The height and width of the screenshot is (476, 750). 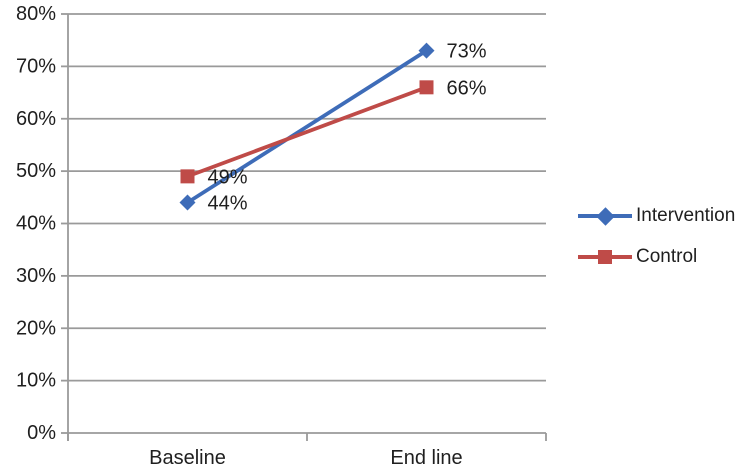 I want to click on y-tick-label: 30%, so click(x=36, y=276).